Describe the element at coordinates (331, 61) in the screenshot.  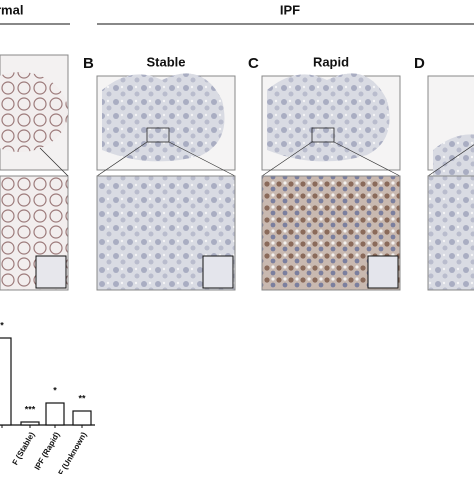
I see `panel-title: Rapid` at that location.